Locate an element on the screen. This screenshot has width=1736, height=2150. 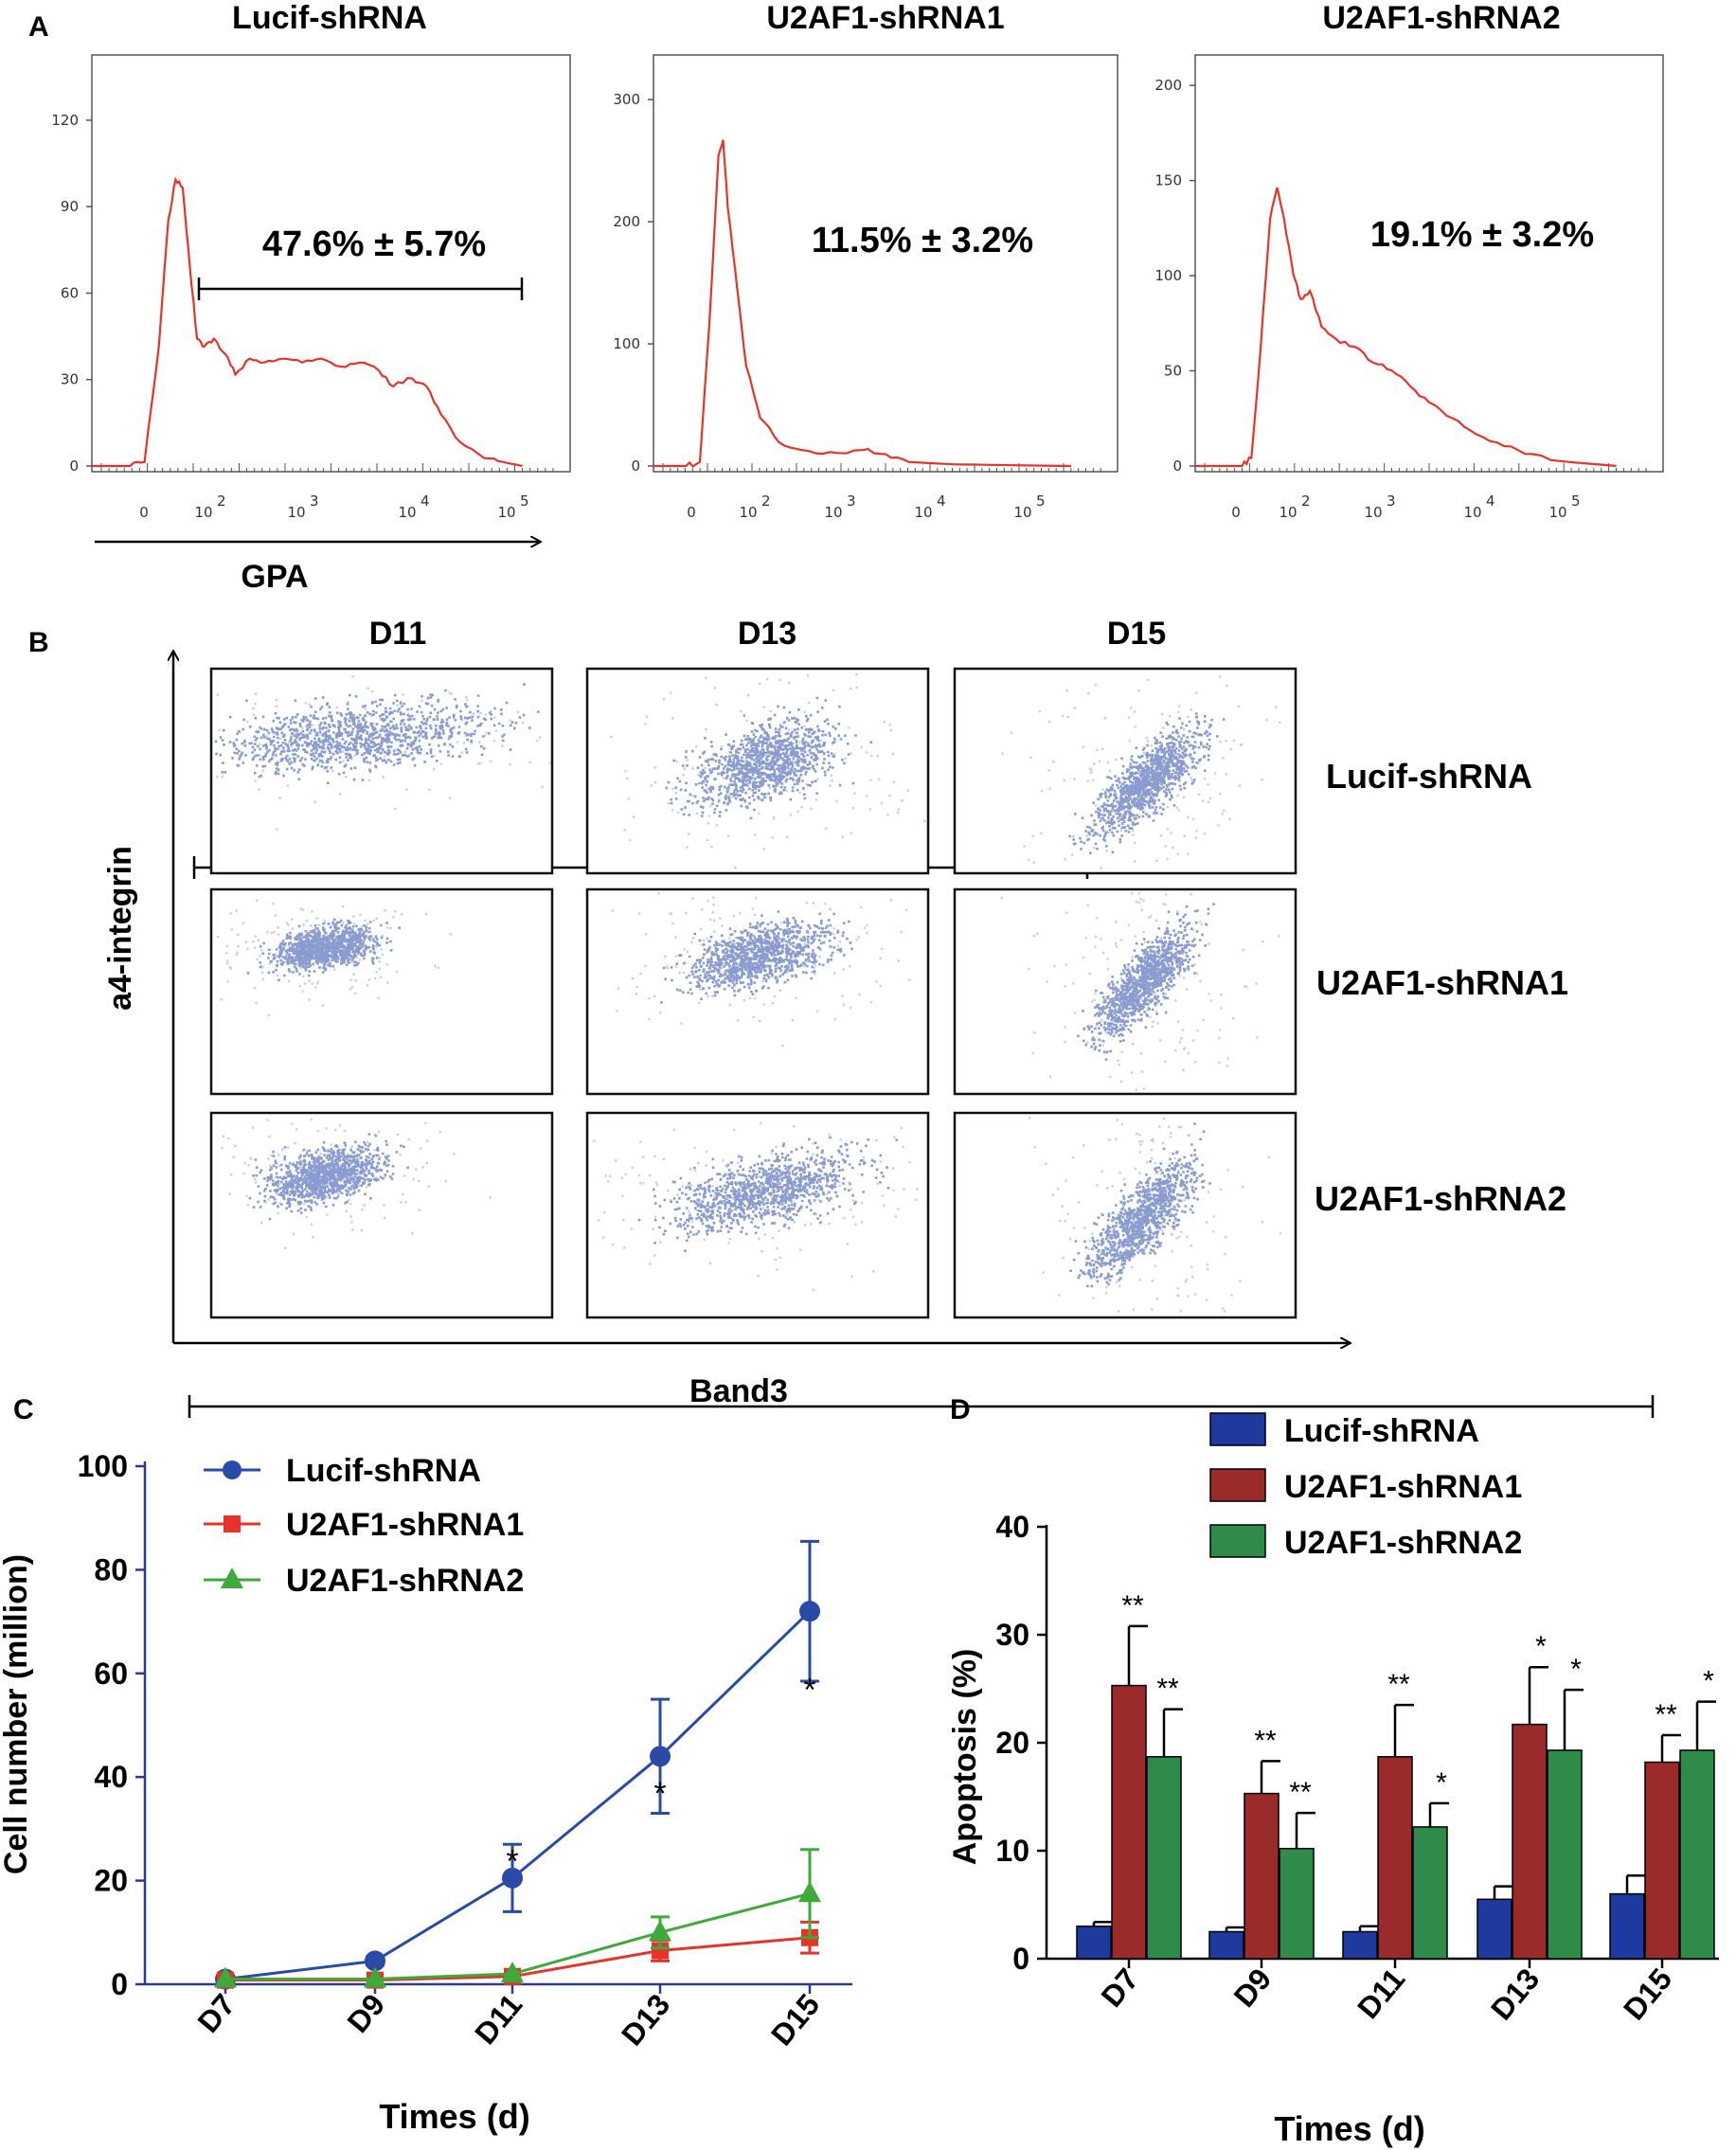
histogram-y-tick-label: 100 is located at coordinates (626, 344).